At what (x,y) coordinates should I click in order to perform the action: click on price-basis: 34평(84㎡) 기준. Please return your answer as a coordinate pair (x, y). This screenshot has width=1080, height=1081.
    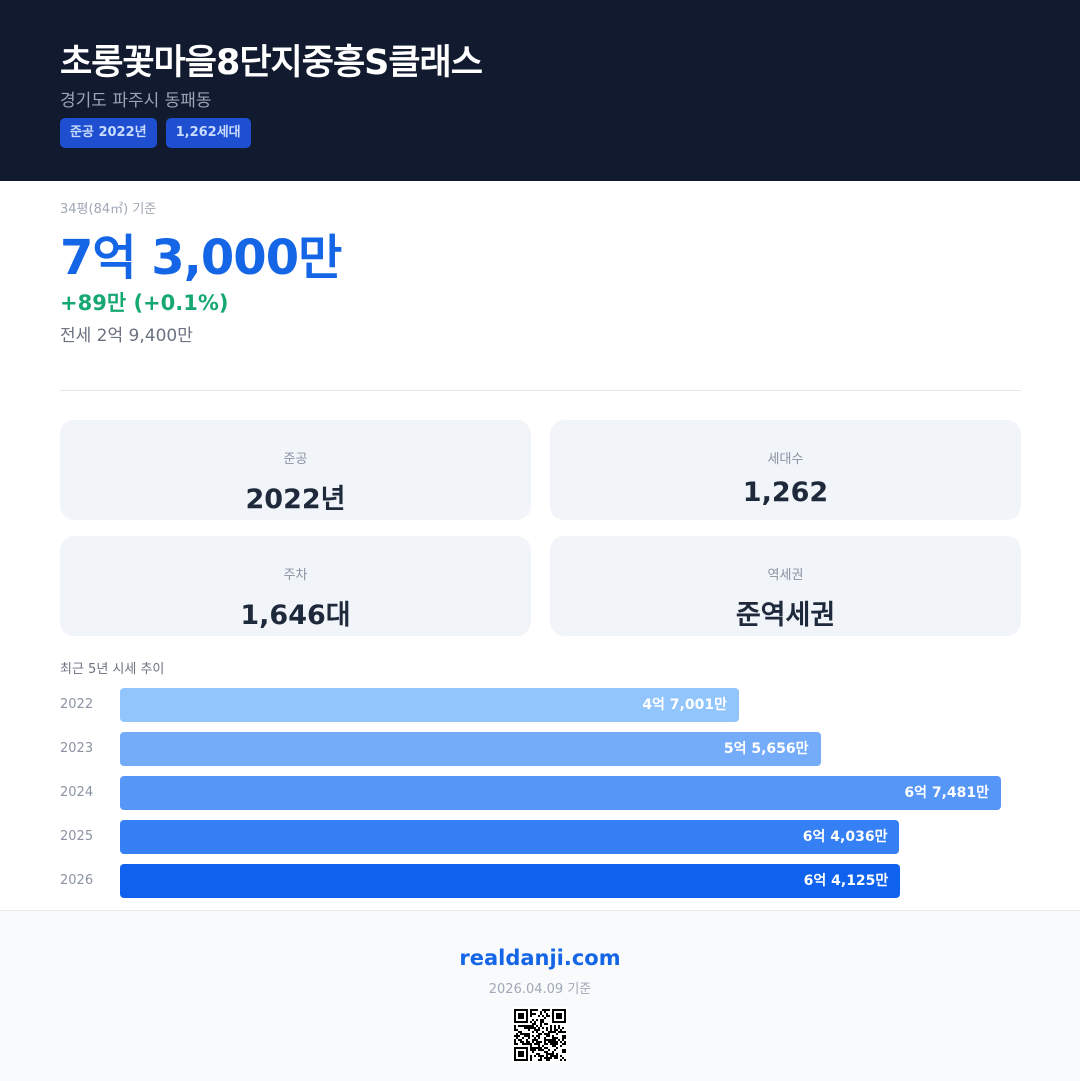
    Looking at the image, I should click on (108, 209).